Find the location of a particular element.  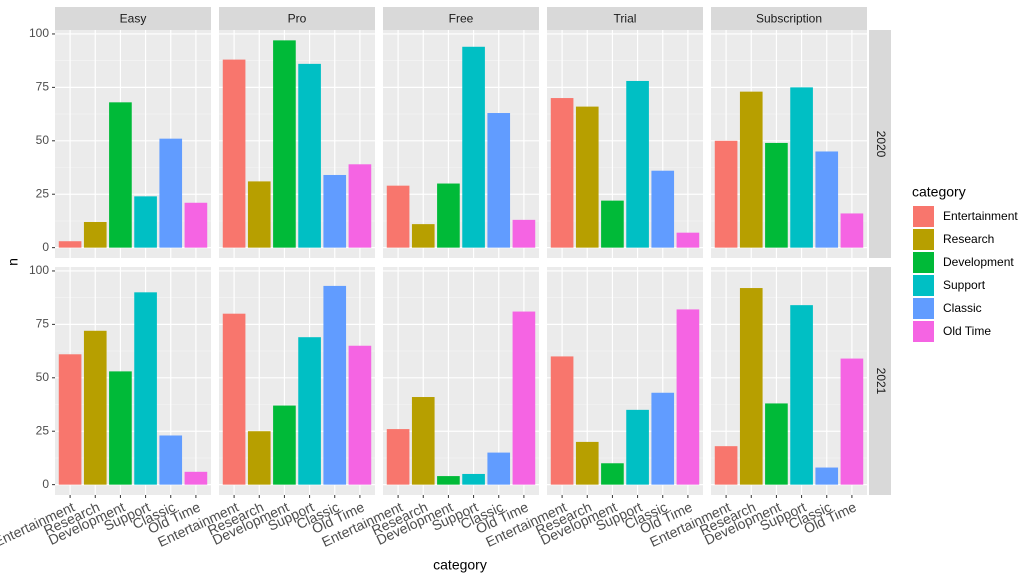

legend-label: Development is located at coordinates (978, 262).